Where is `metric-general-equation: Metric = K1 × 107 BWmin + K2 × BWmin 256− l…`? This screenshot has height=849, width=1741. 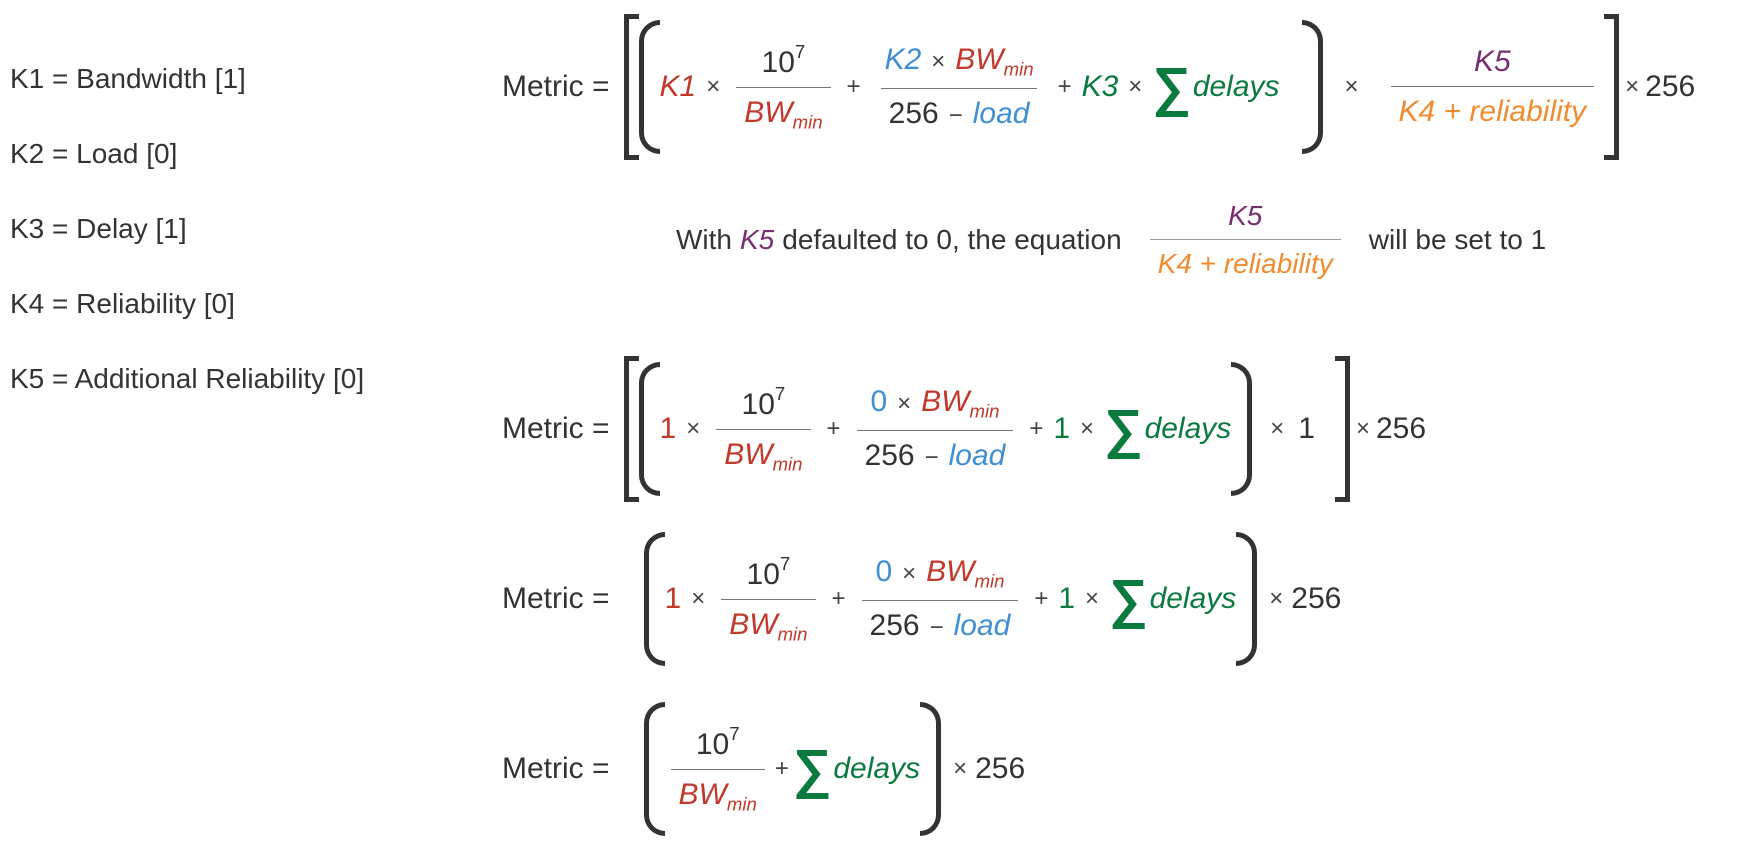 metric-general-equation: Metric = K1 × 107 BWmin + K2 × BWmin 256− l… is located at coordinates (1098, 87).